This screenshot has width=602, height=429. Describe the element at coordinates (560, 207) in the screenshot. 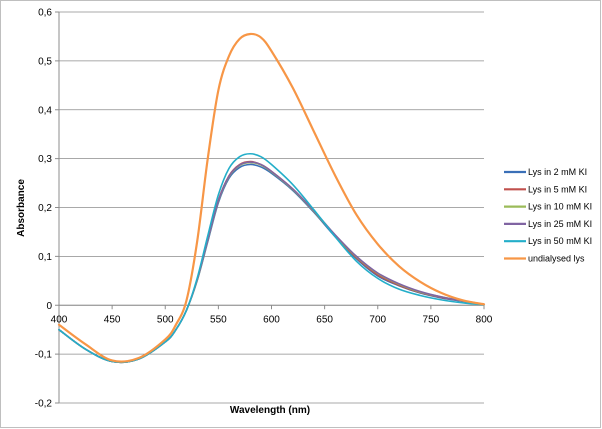

I see `legend-label-3: Lys in 10 mM KI` at that location.